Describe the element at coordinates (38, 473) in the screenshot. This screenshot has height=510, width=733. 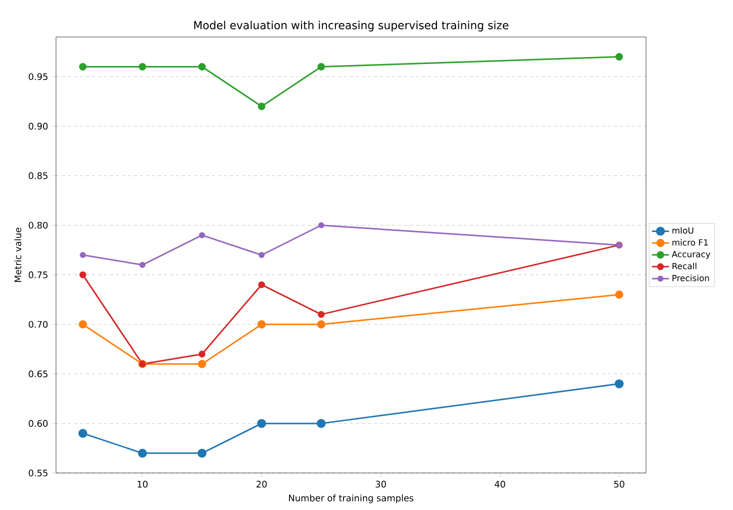
I see `y-tick-label: 0.55` at that location.